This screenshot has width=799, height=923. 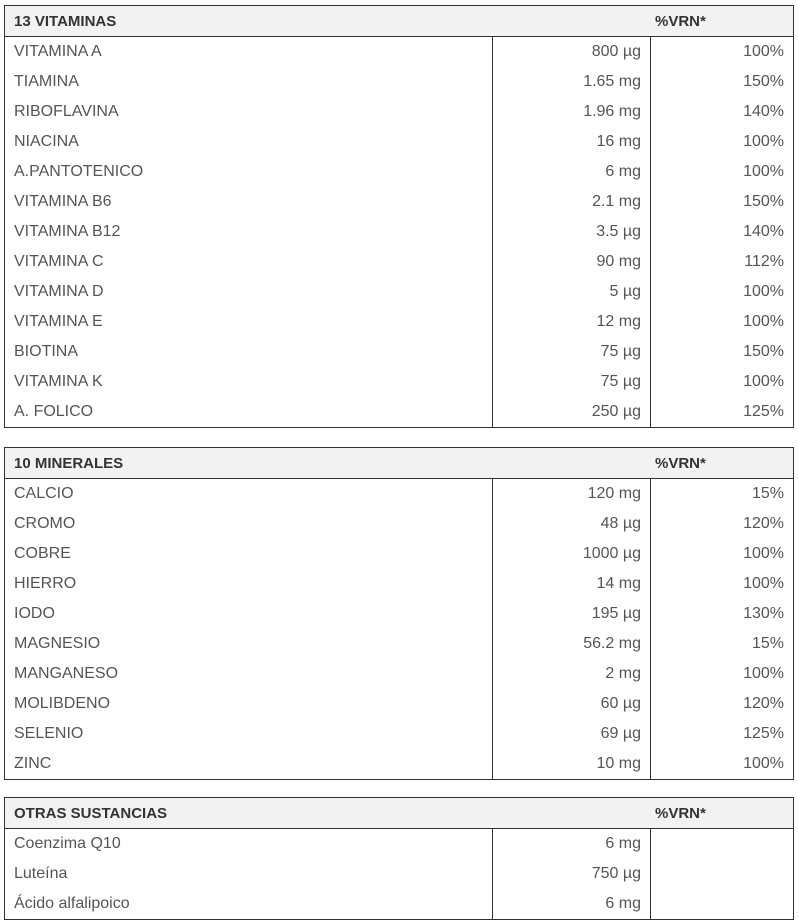 I want to click on nutrient-name: SELENIO, so click(x=249, y=734).